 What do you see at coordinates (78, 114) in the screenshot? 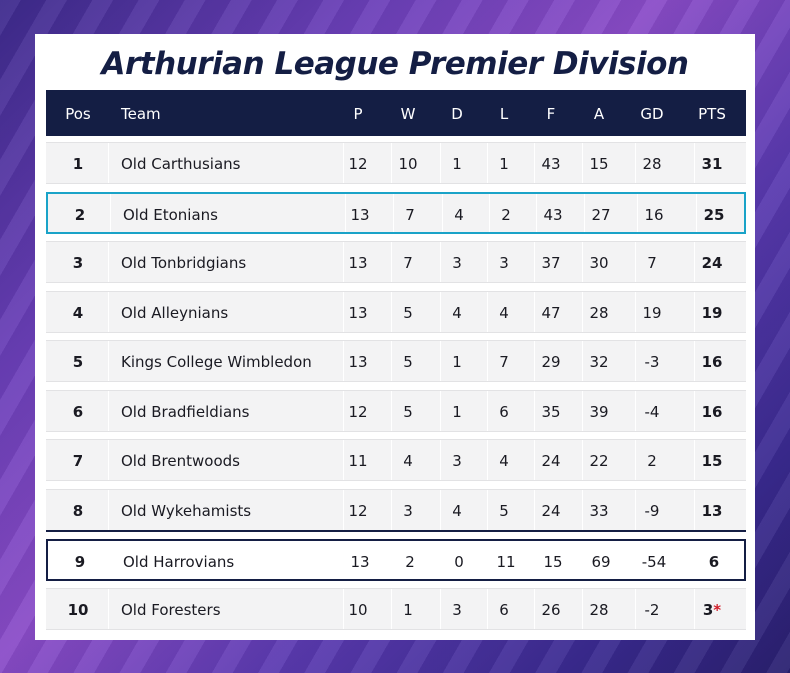
I see `header-pos: Pos` at bounding box center [78, 114].